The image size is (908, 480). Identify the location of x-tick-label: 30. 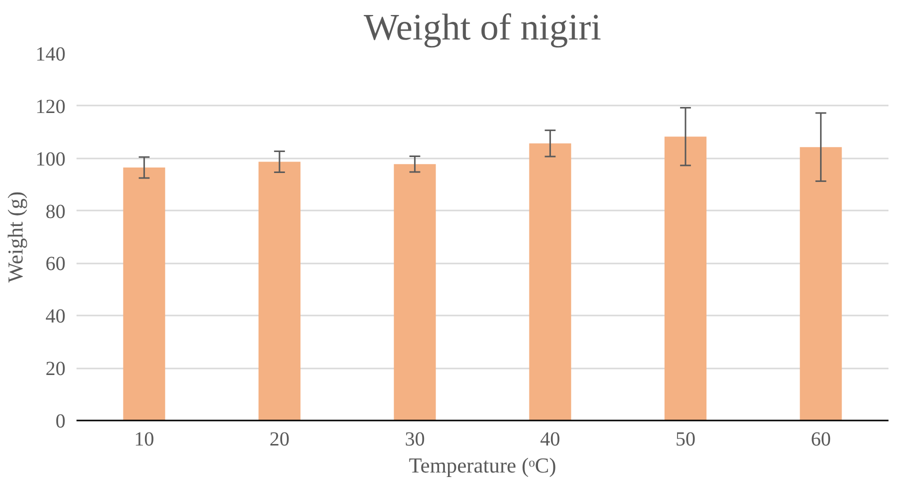
(414, 439).